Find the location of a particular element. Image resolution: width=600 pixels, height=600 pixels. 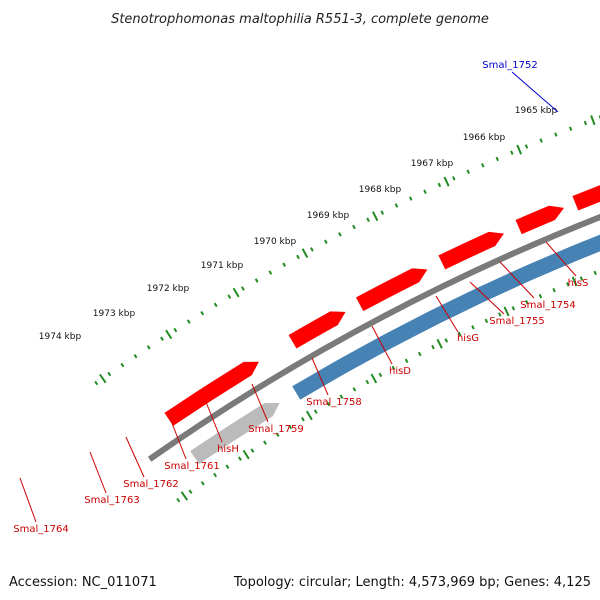

gene-label: Smal_1752 is located at coordinates (509, 65).